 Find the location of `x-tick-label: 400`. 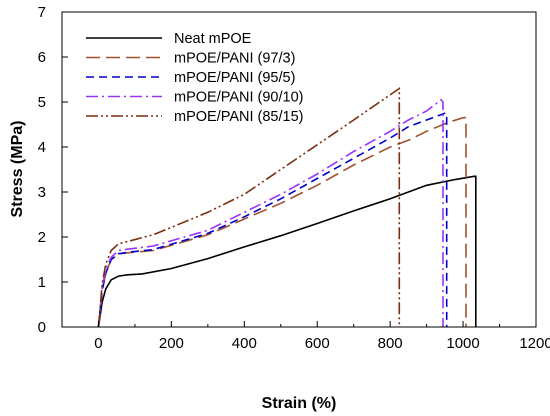

x-tick-label: 400 is located at coordinates (244, 343).